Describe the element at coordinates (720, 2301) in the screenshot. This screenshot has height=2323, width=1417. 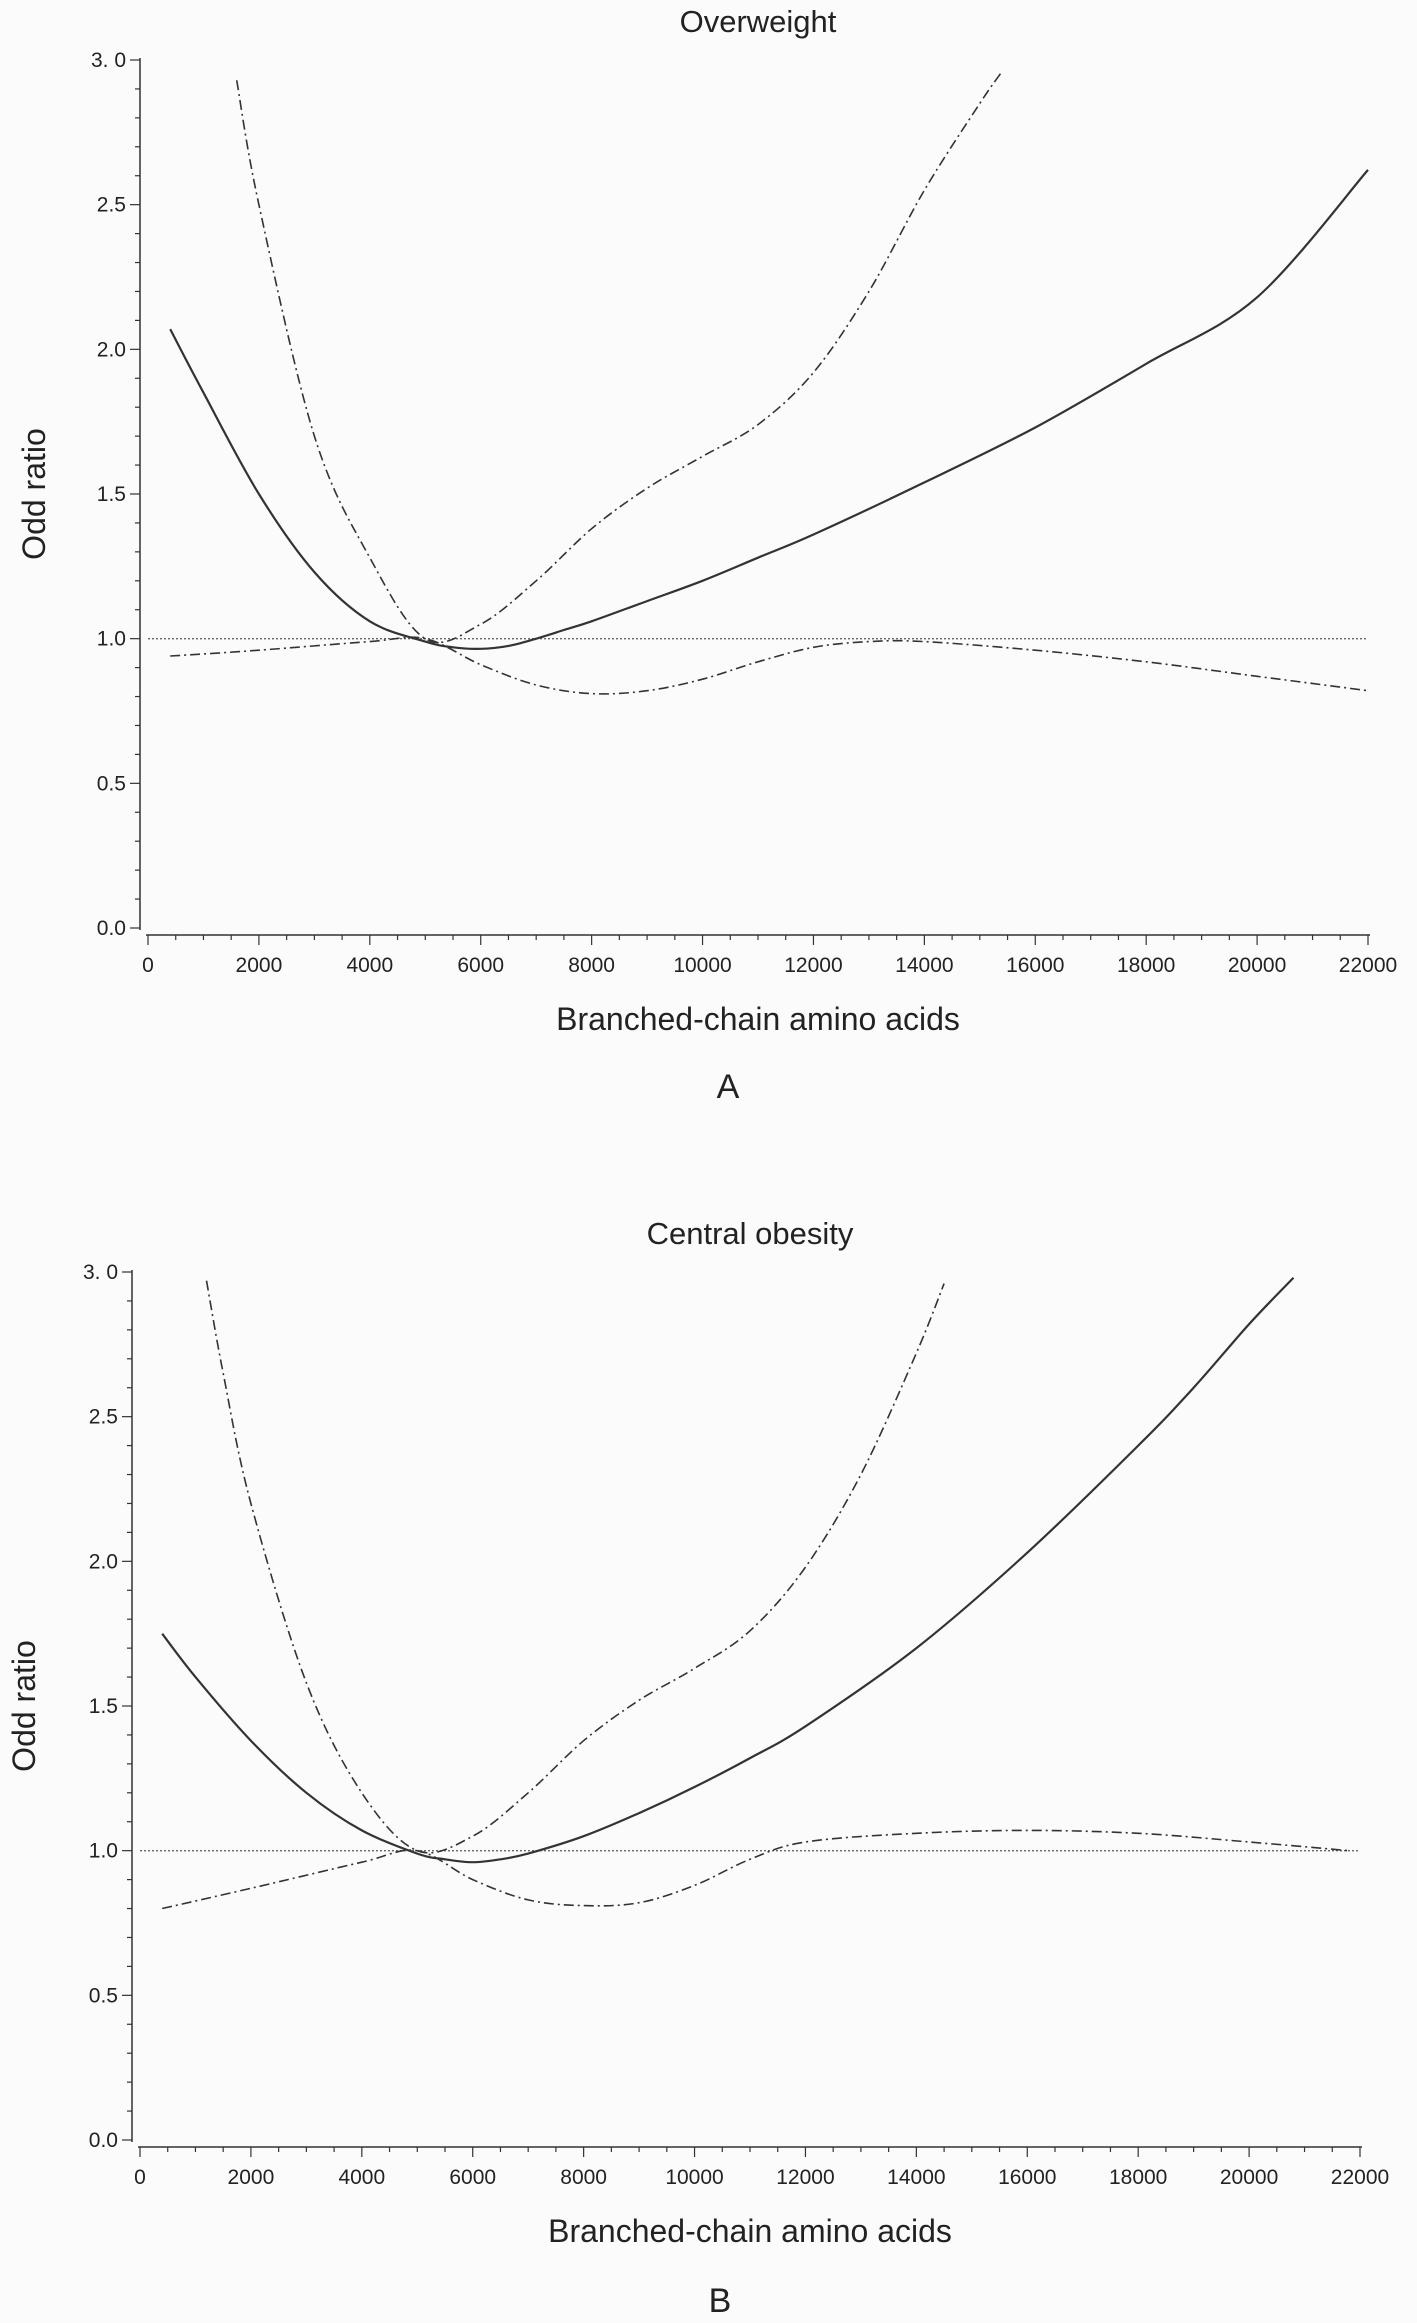
I see `panel-label: B` at that location.